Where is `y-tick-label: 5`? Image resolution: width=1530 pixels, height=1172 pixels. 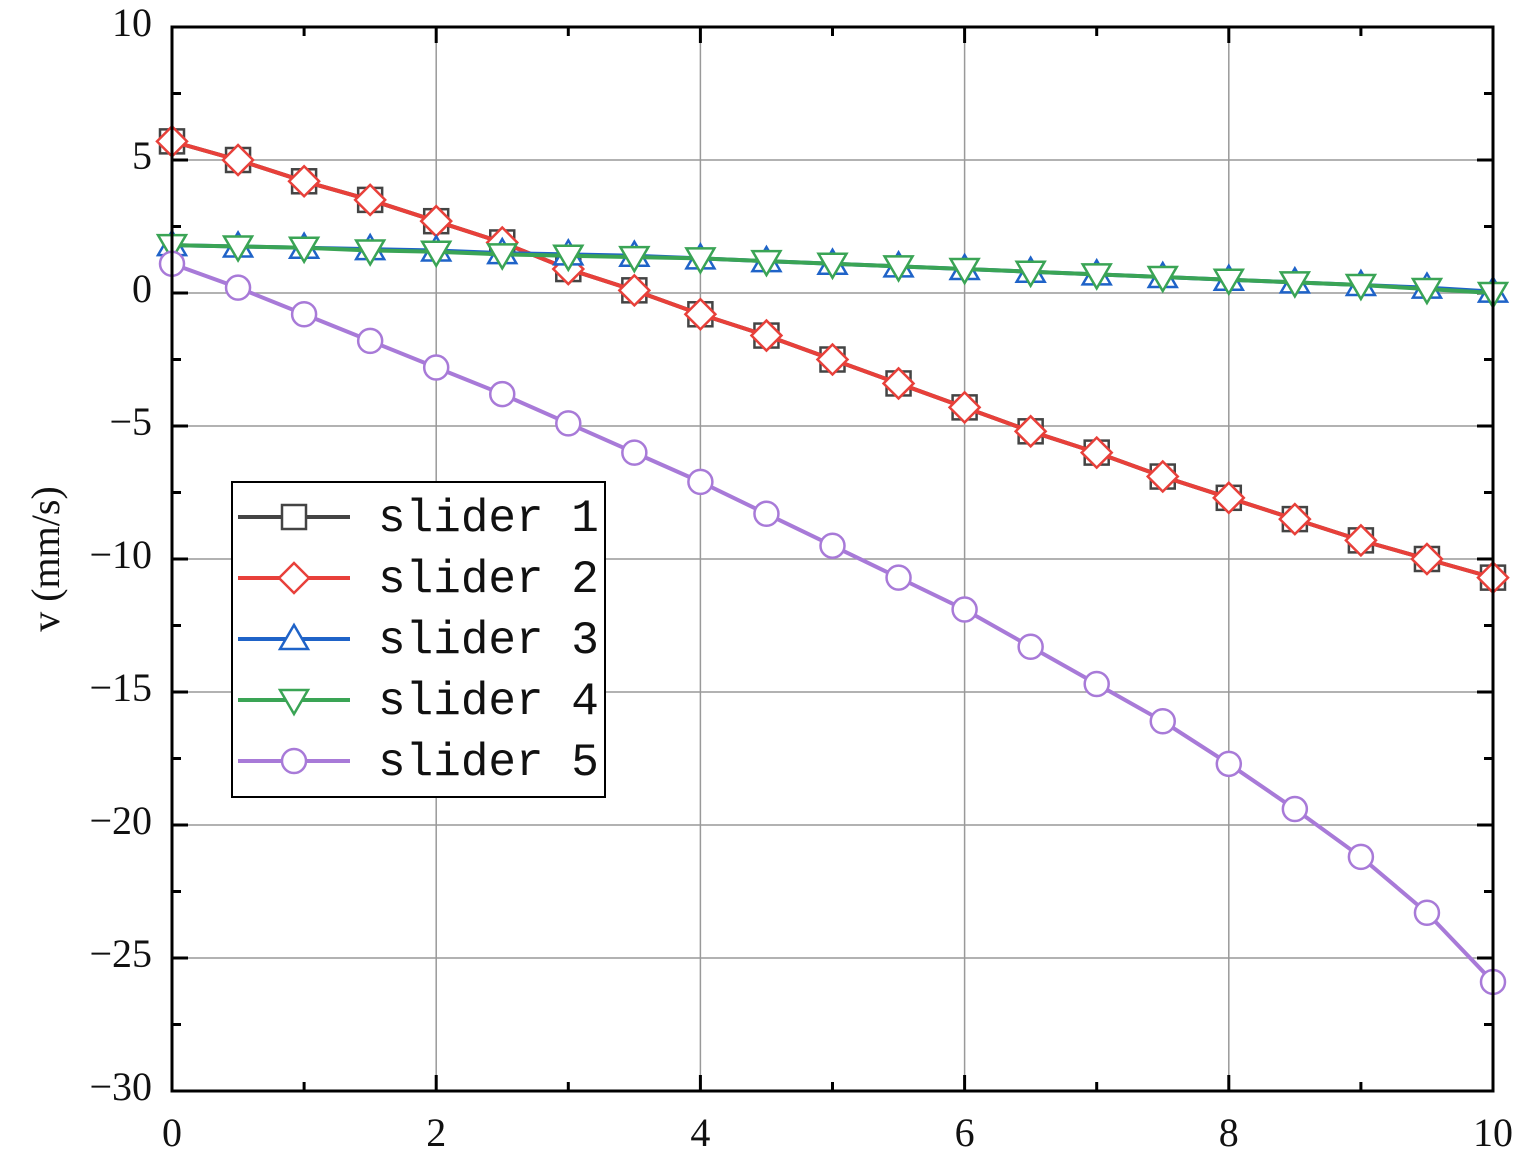
y-tick-label: 5 is located at coordinates (142, 155).